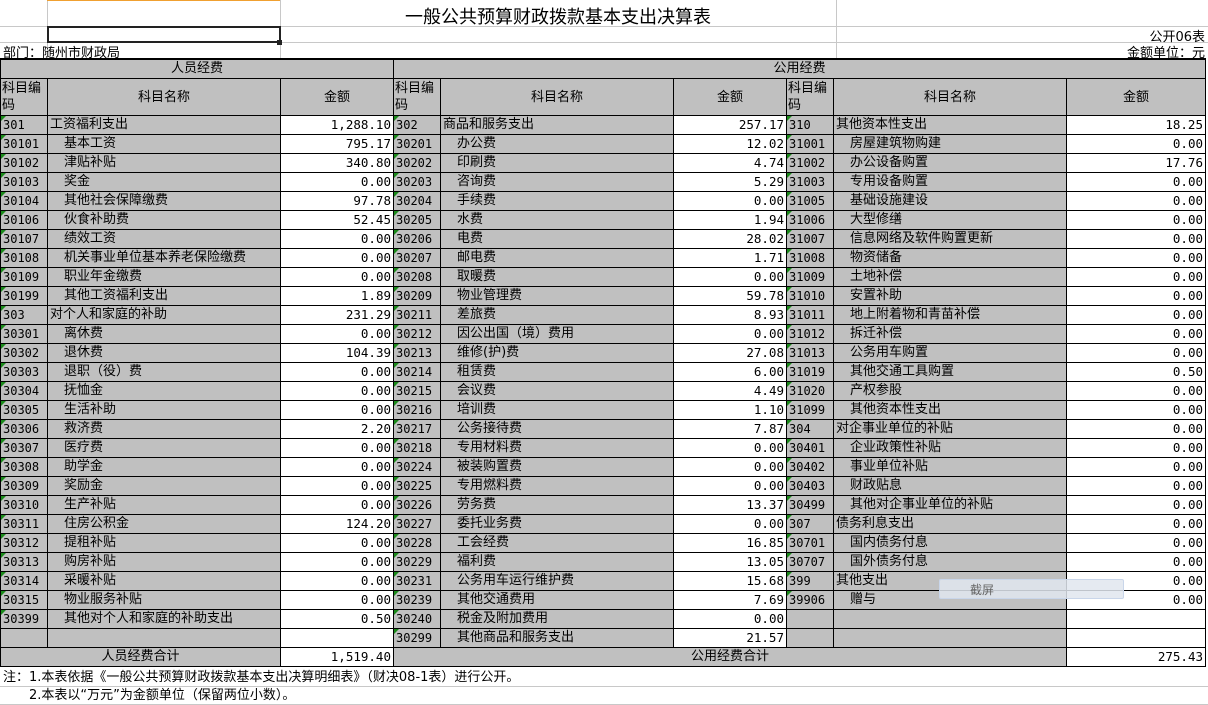 The height and width of the screenshot is (705, 1208). I want to click on subject-name-cell: 企业政策性补贴, so click(950, 448).